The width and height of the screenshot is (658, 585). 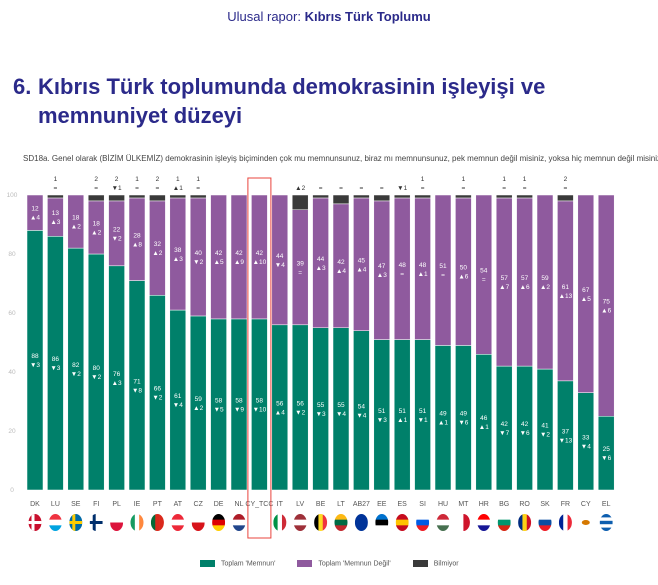 I want to click on data-label: 80, so click(x=97, y=368).